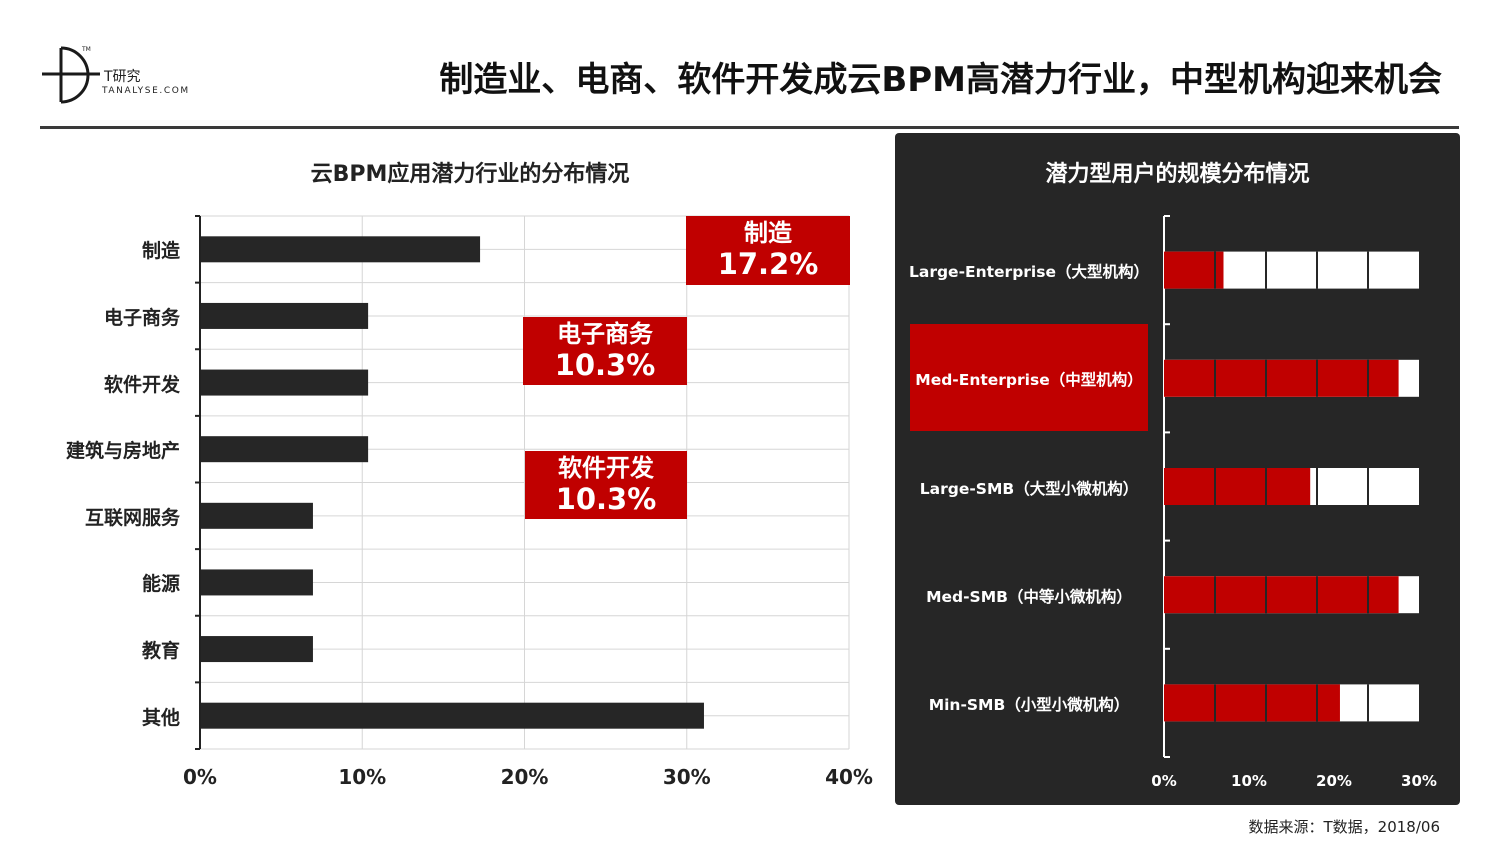 The width and height of the screenshot is (1500, 844). I want to click on industry-label-item-6: 教育, so click(160, 651).